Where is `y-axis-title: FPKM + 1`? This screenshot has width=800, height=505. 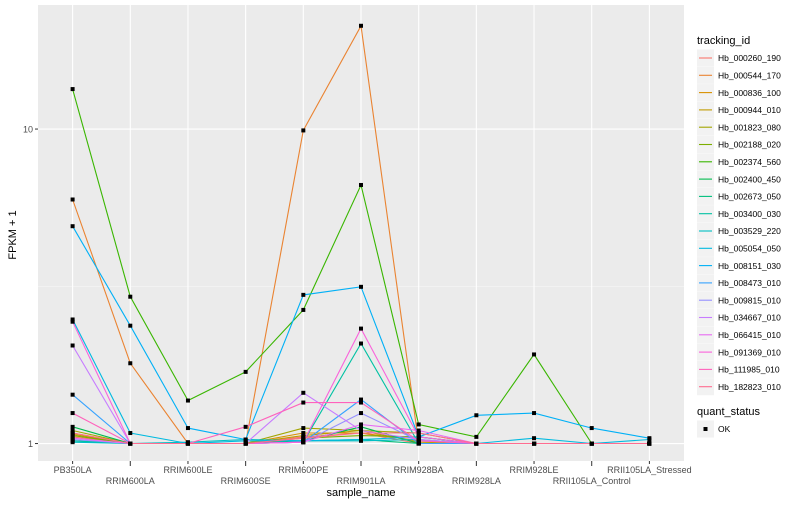
y-axis-title: FPKM + 1 is located at coordinates (13, 234).